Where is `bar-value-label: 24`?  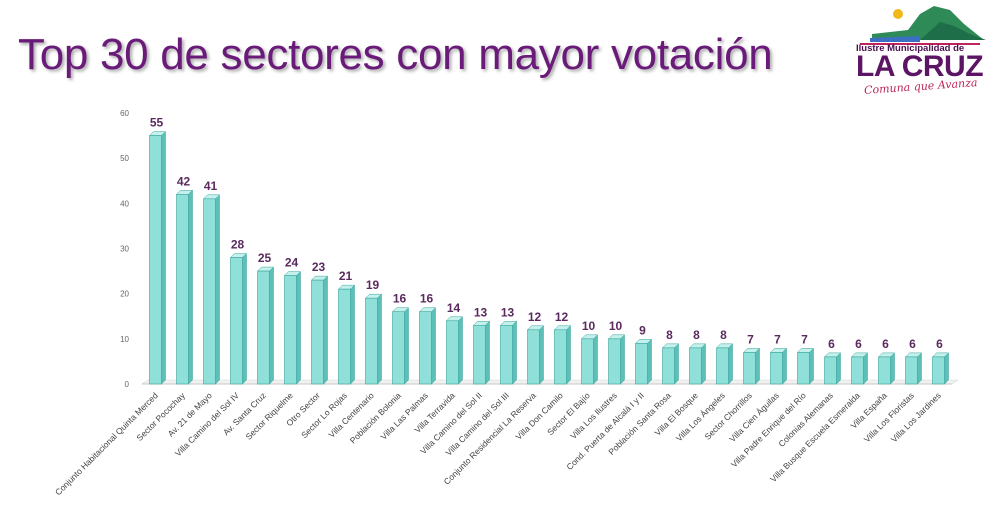 bar-value-label: 24 is located at coordinates (292, 263).